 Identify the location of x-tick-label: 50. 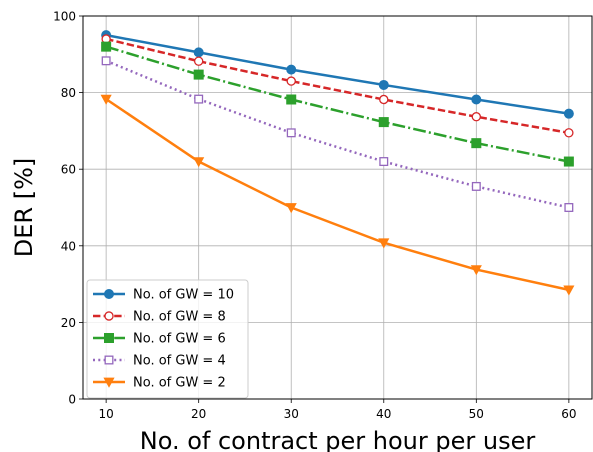
(476, 414).